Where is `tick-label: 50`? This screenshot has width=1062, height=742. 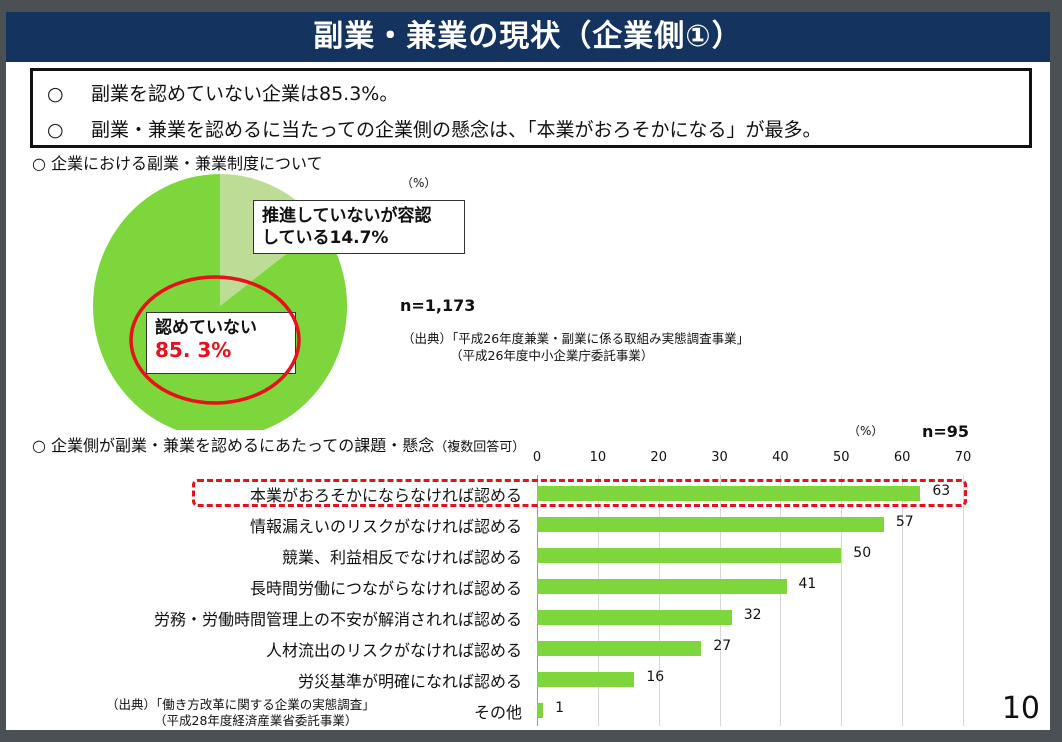
tick-label: 50 is located at coordinates (841, 457).